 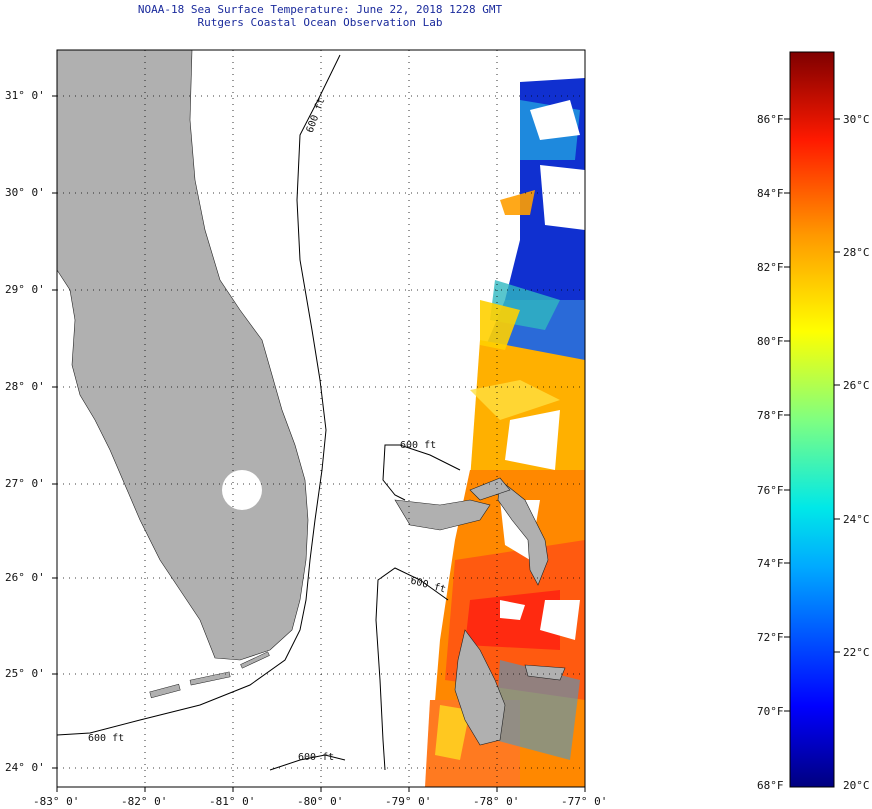 What do you see at coordinates (770, 563) in the screenshot?
I see `colorbar-f-label: 74°F` at bounding box center [770, 563].